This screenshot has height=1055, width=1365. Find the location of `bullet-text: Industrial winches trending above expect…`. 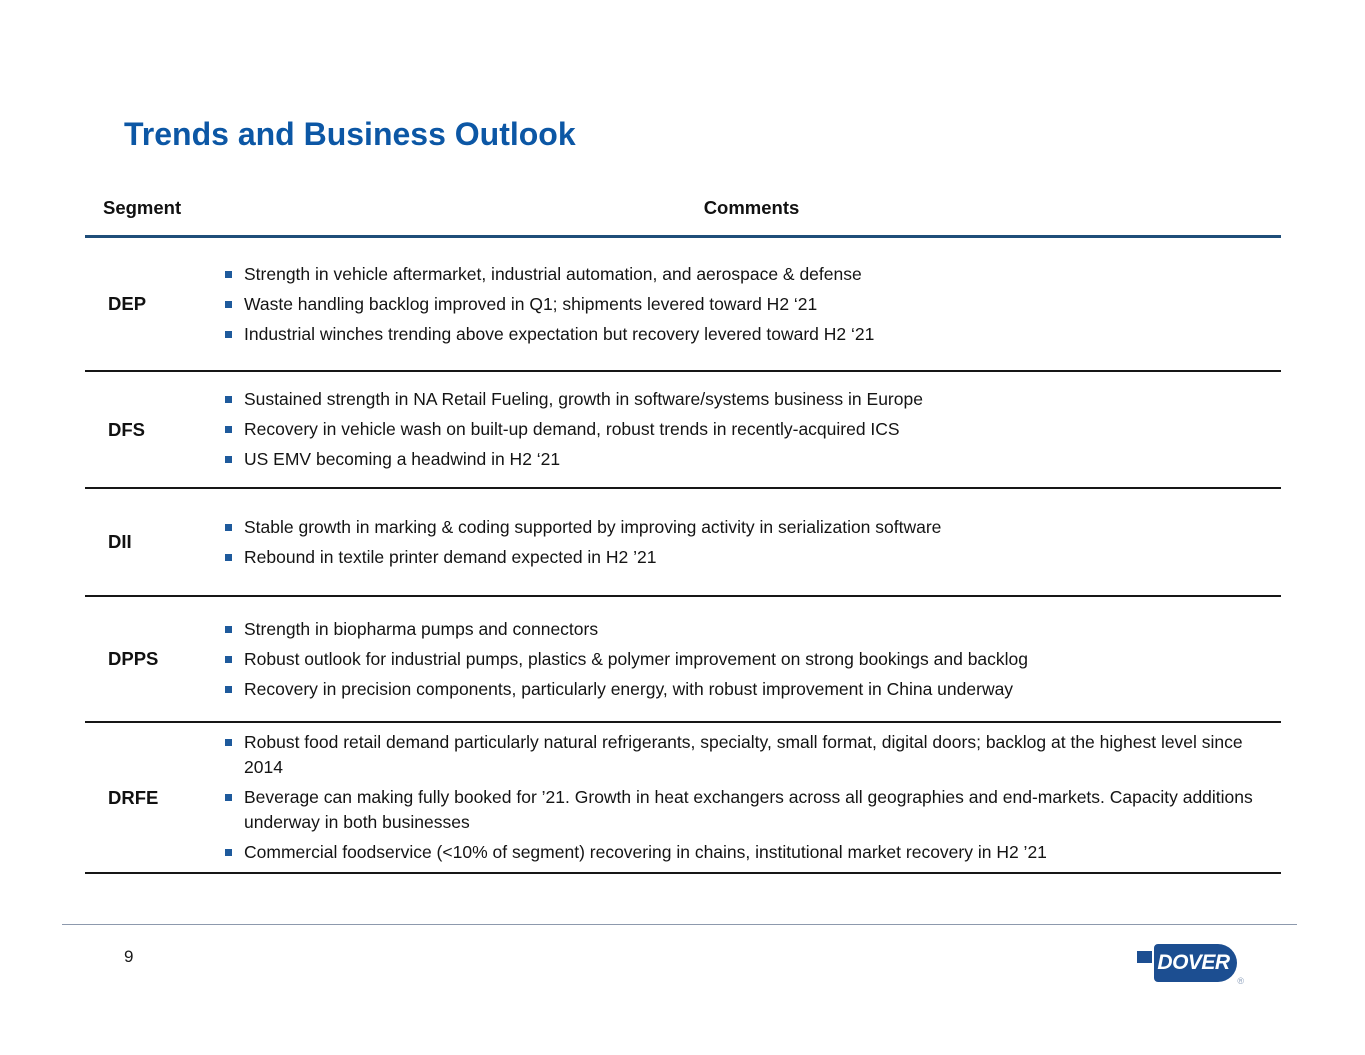

bullet-text: Industrial winches trending above expect… is located at coordinates (559, 333).